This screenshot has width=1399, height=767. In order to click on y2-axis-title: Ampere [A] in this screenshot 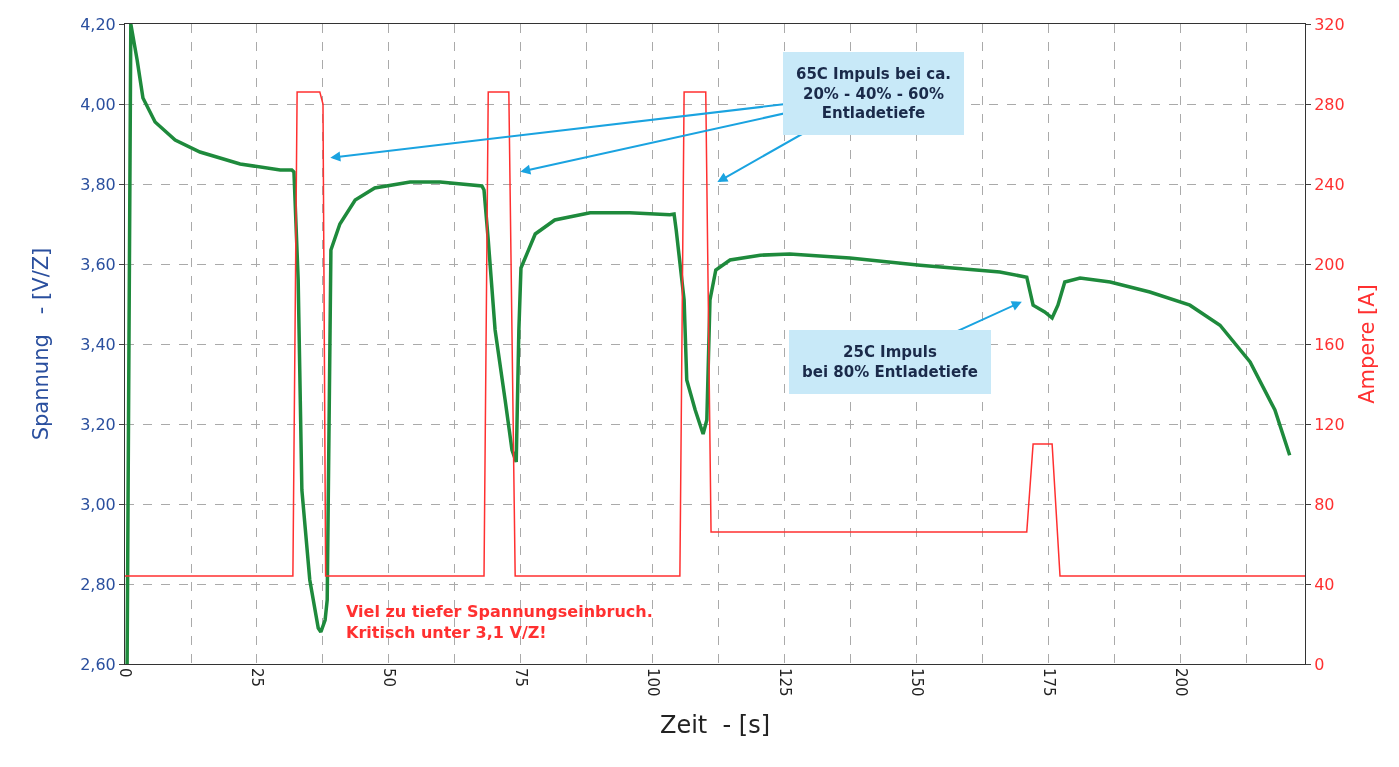, I will do `click(1366, 344)`.